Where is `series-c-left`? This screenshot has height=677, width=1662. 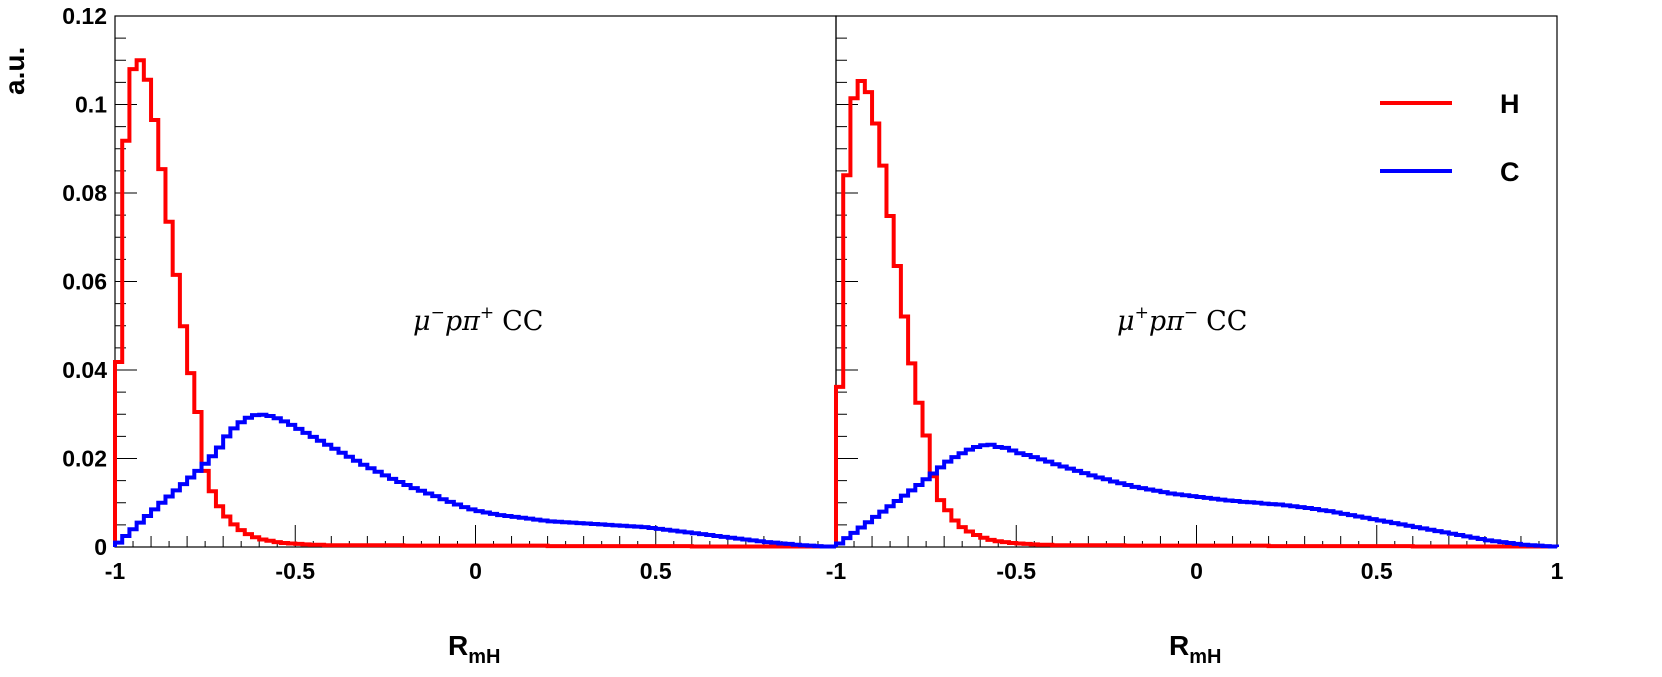 series-c-left is located at coordinates (475, 480).